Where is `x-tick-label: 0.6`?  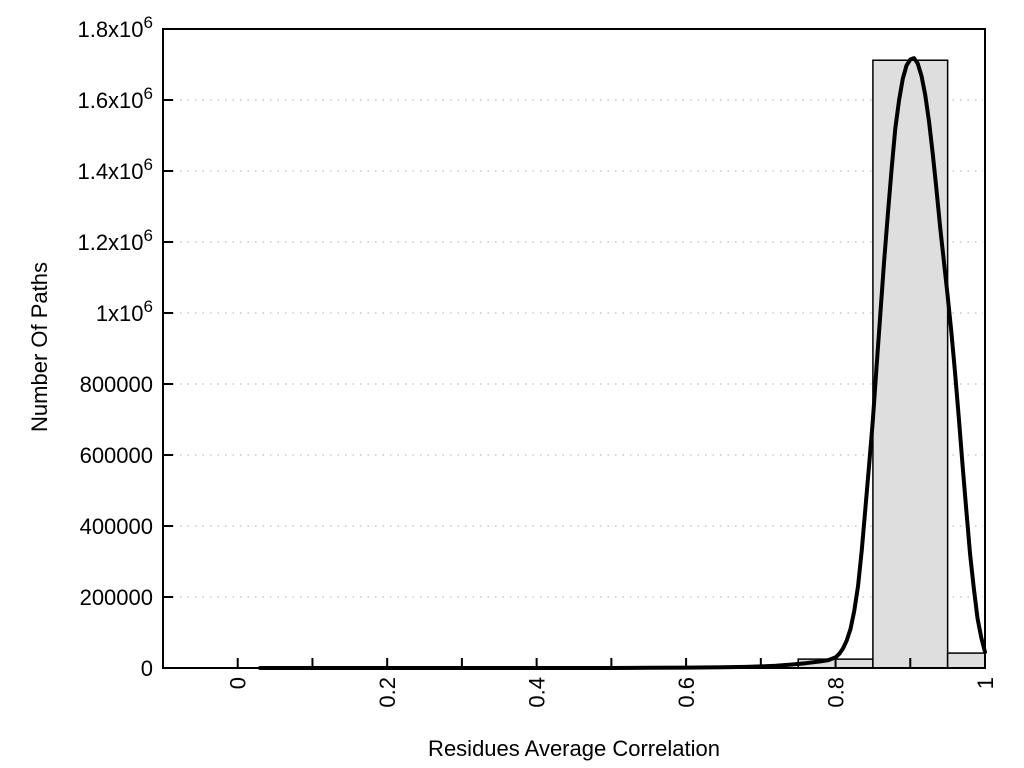
x-tick-label: 0.6 is located at coordinates (686, 692).